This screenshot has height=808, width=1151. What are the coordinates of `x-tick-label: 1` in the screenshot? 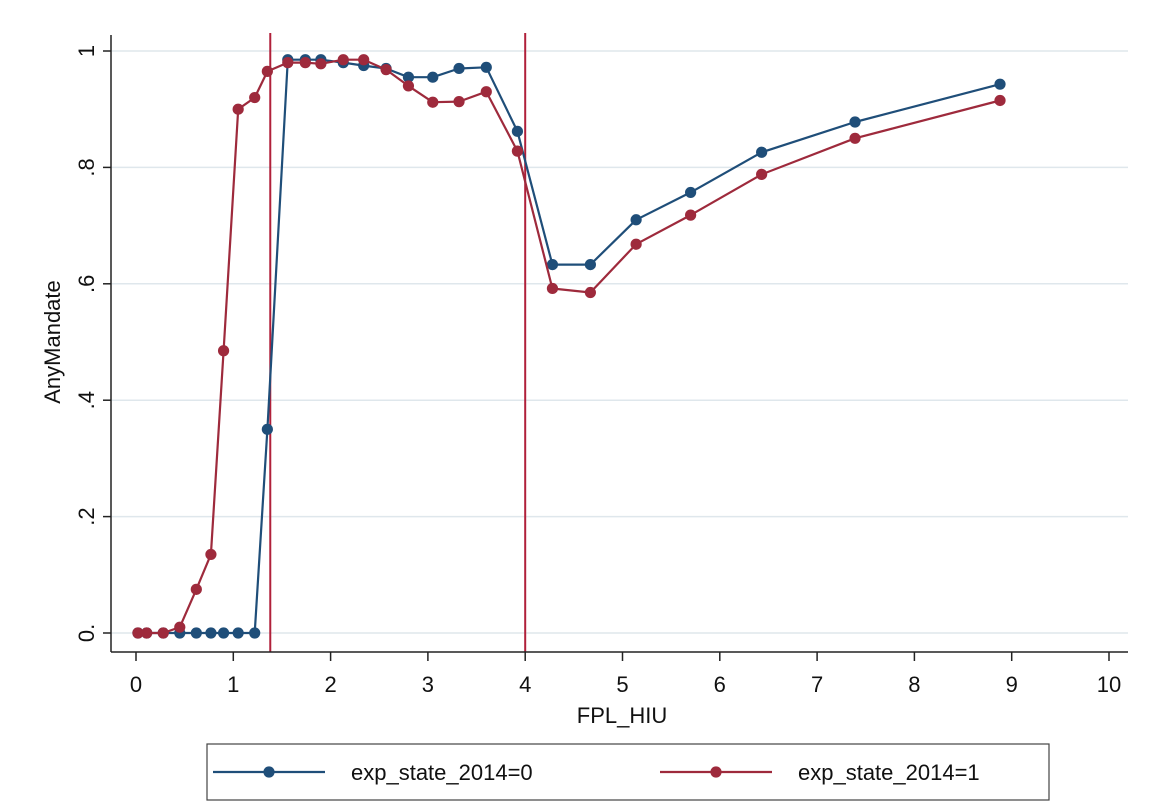 It's located at (233, 684).